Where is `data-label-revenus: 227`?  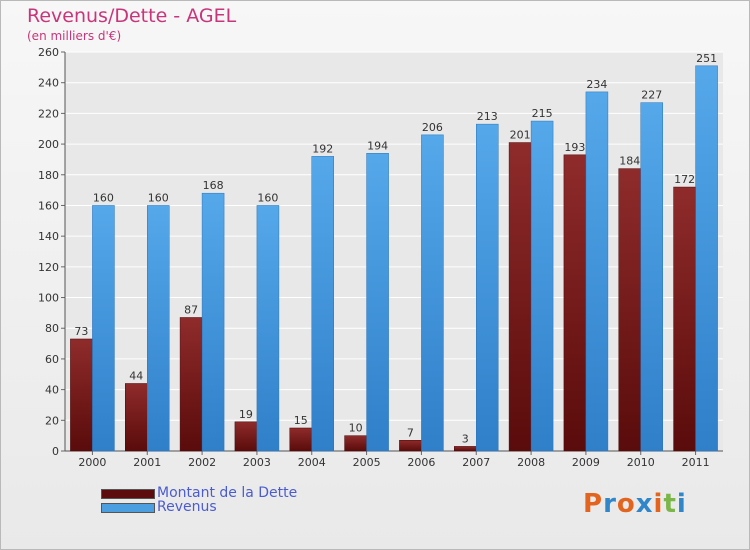
data-label-revenus: 227 is located at coordinates (651, 95).